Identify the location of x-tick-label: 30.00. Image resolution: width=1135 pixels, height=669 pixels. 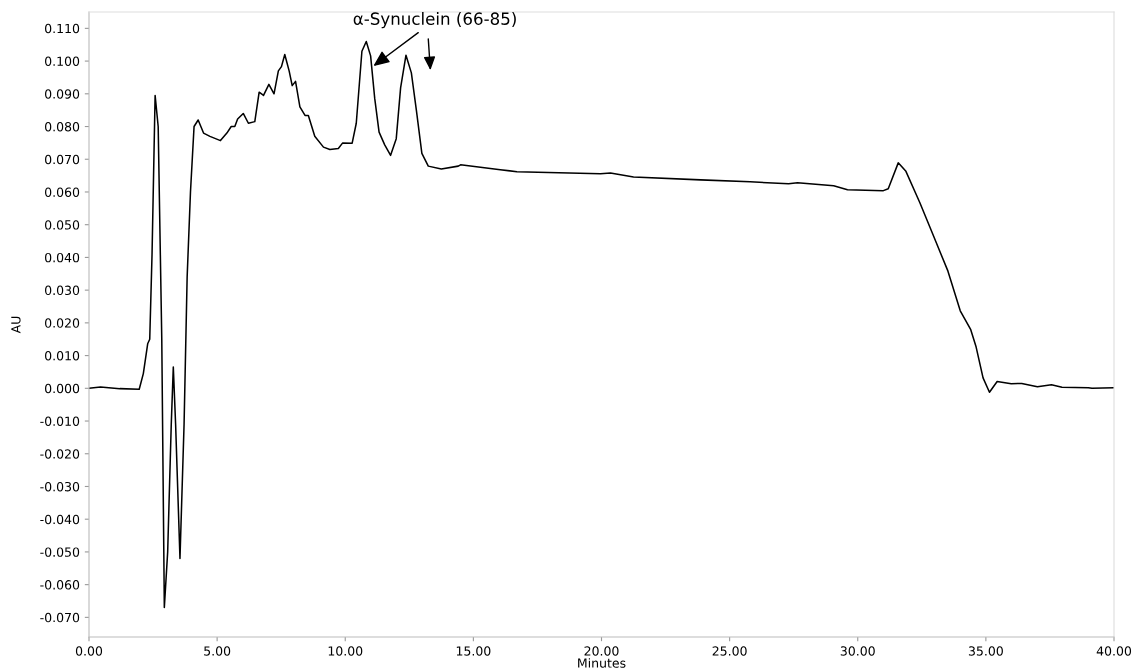
(857, 651).